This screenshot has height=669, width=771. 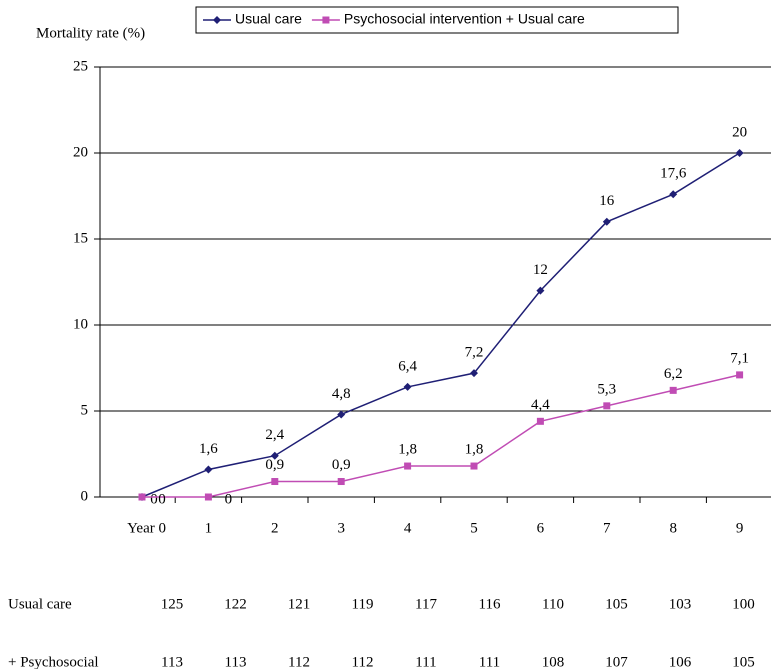 What do you see at coordinates (146, 528) in the screenshot?
I see `x-tick-label: Year 0` at bounding box center [146, 528].